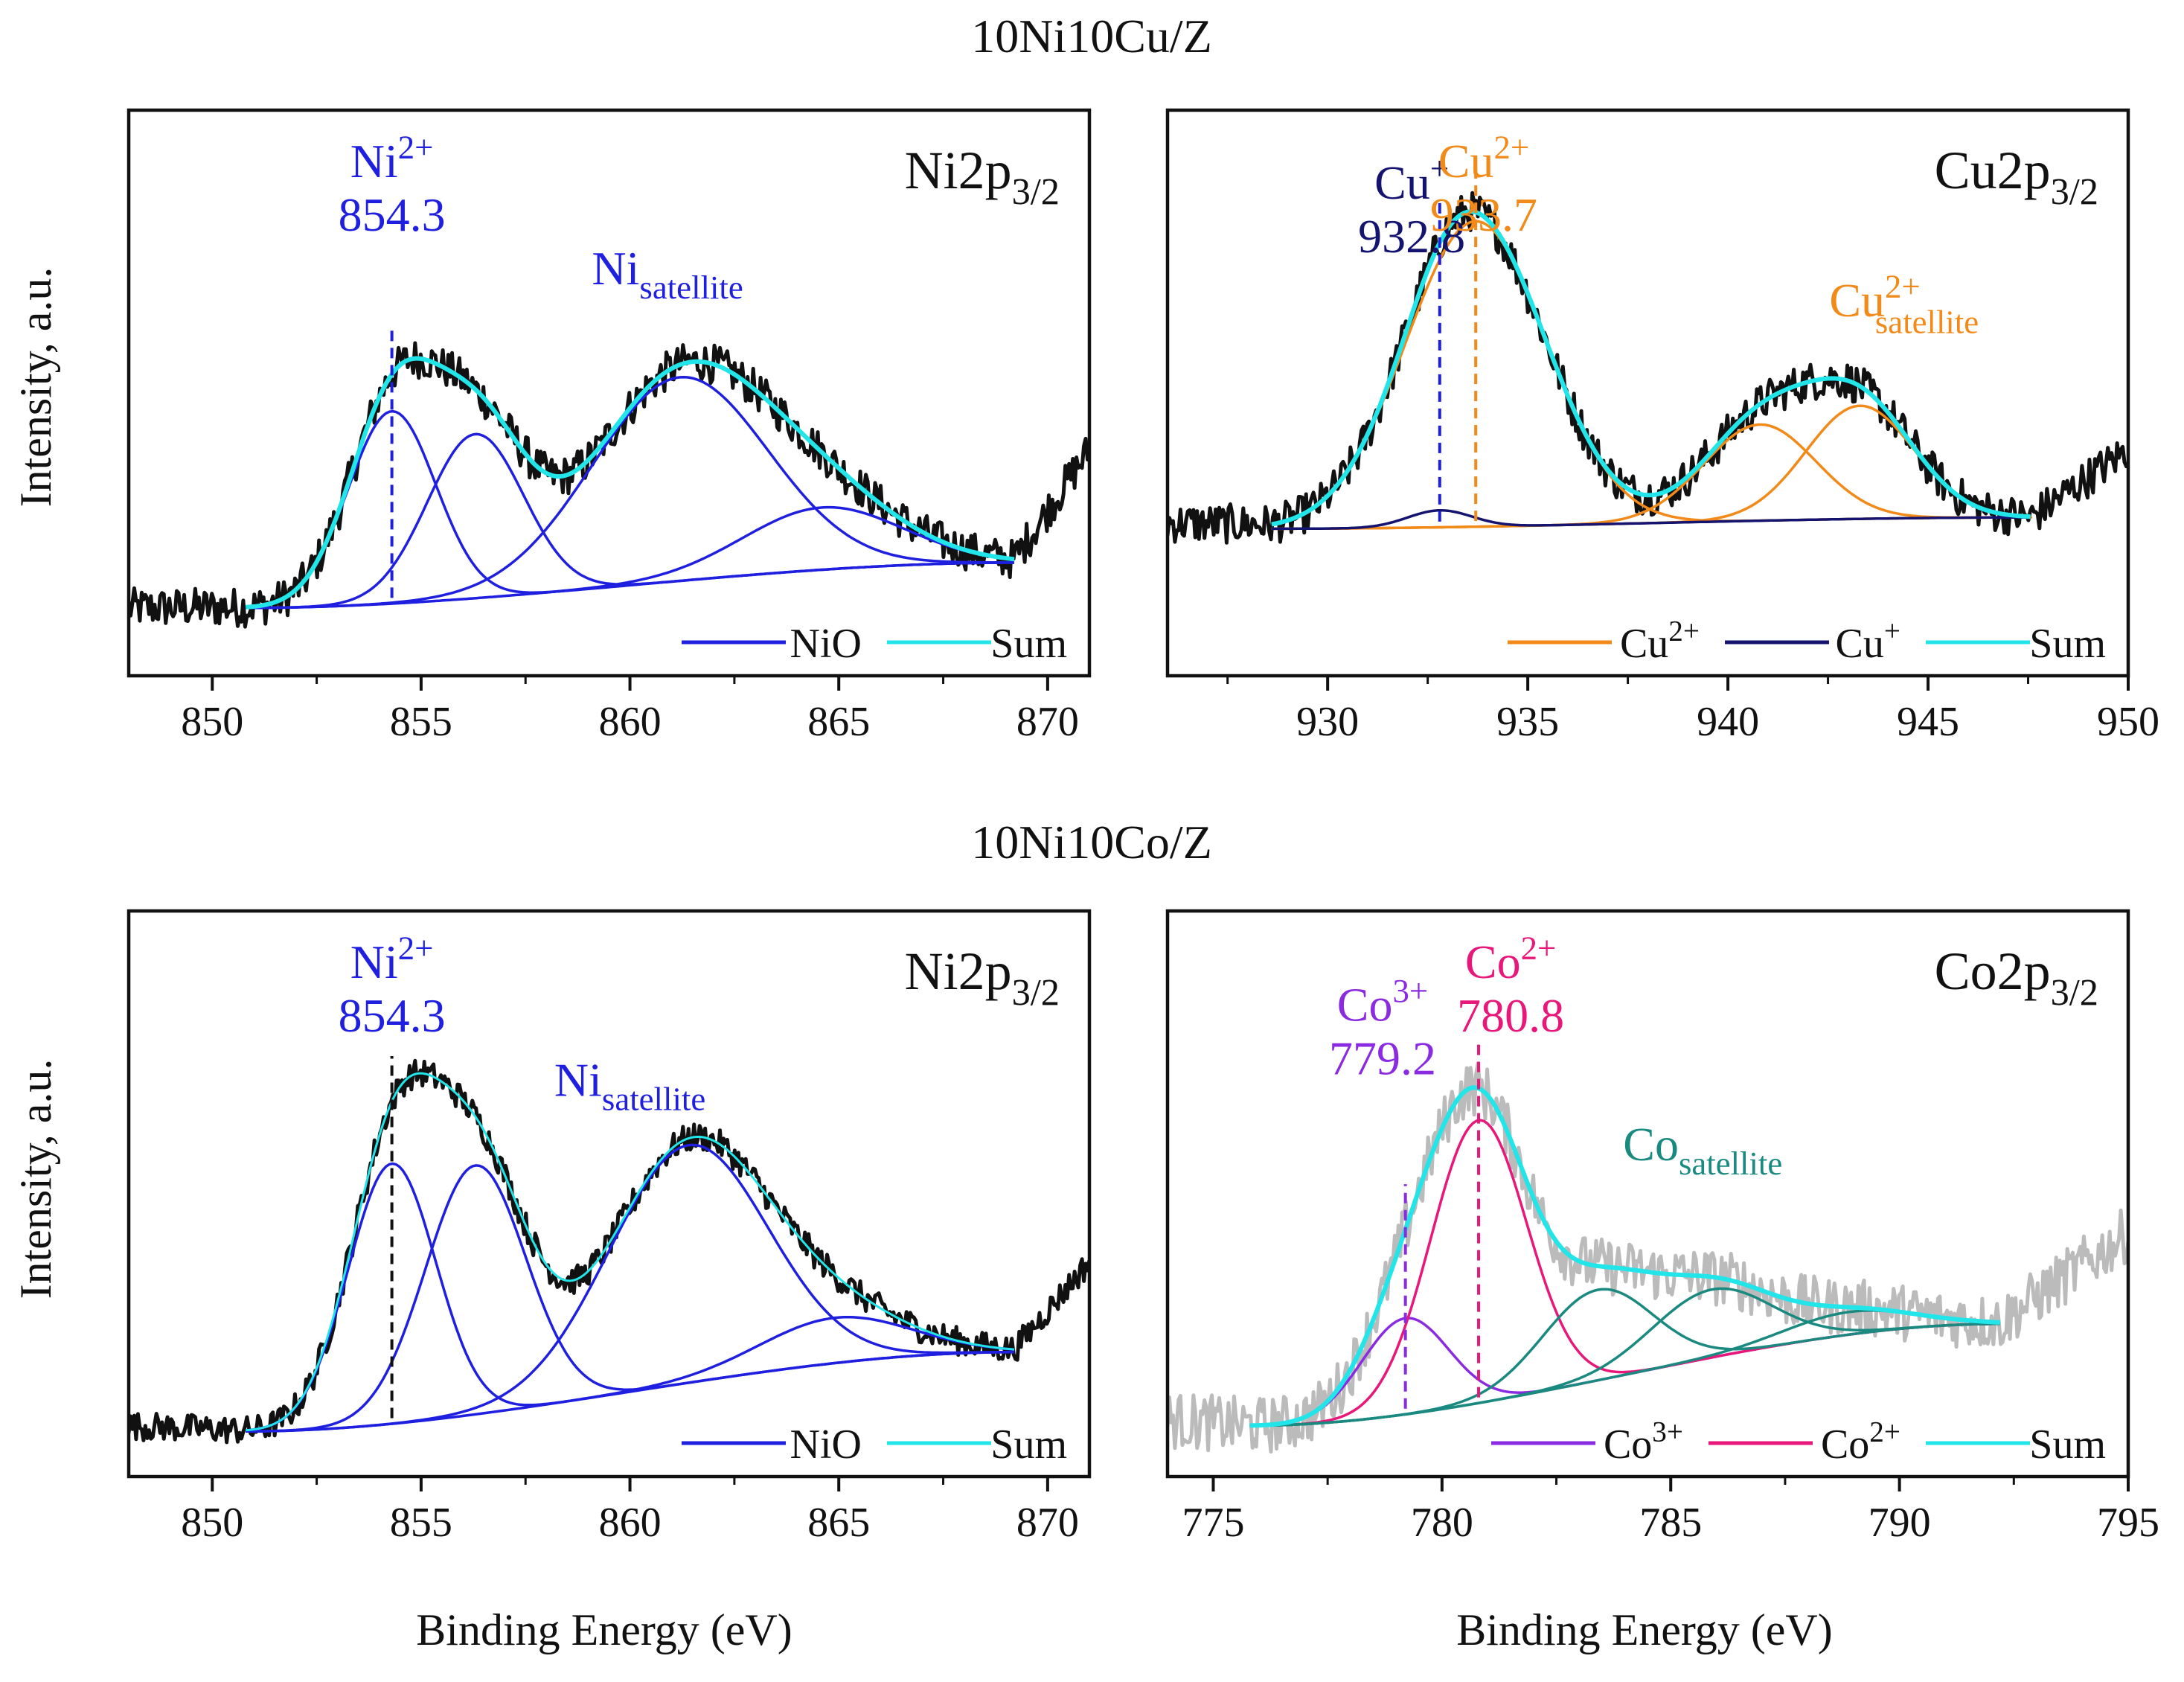 The width and height of the screenshot is (2184, 1682). Describe the element at coordinates (1928, 722) in the screenshot. I see `x-tick-label-3: 945` at that location.